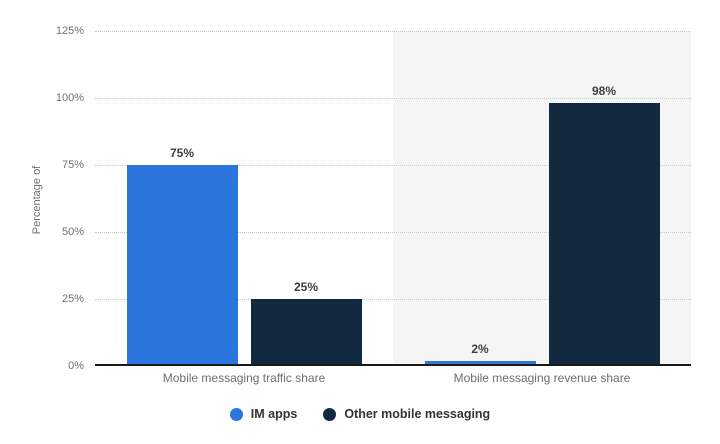 This screenshot has width=720, height=444. Describe the element at coordinates (37, 200) in the screenshot. I see `y-axis-title: Percentage of` at that location.